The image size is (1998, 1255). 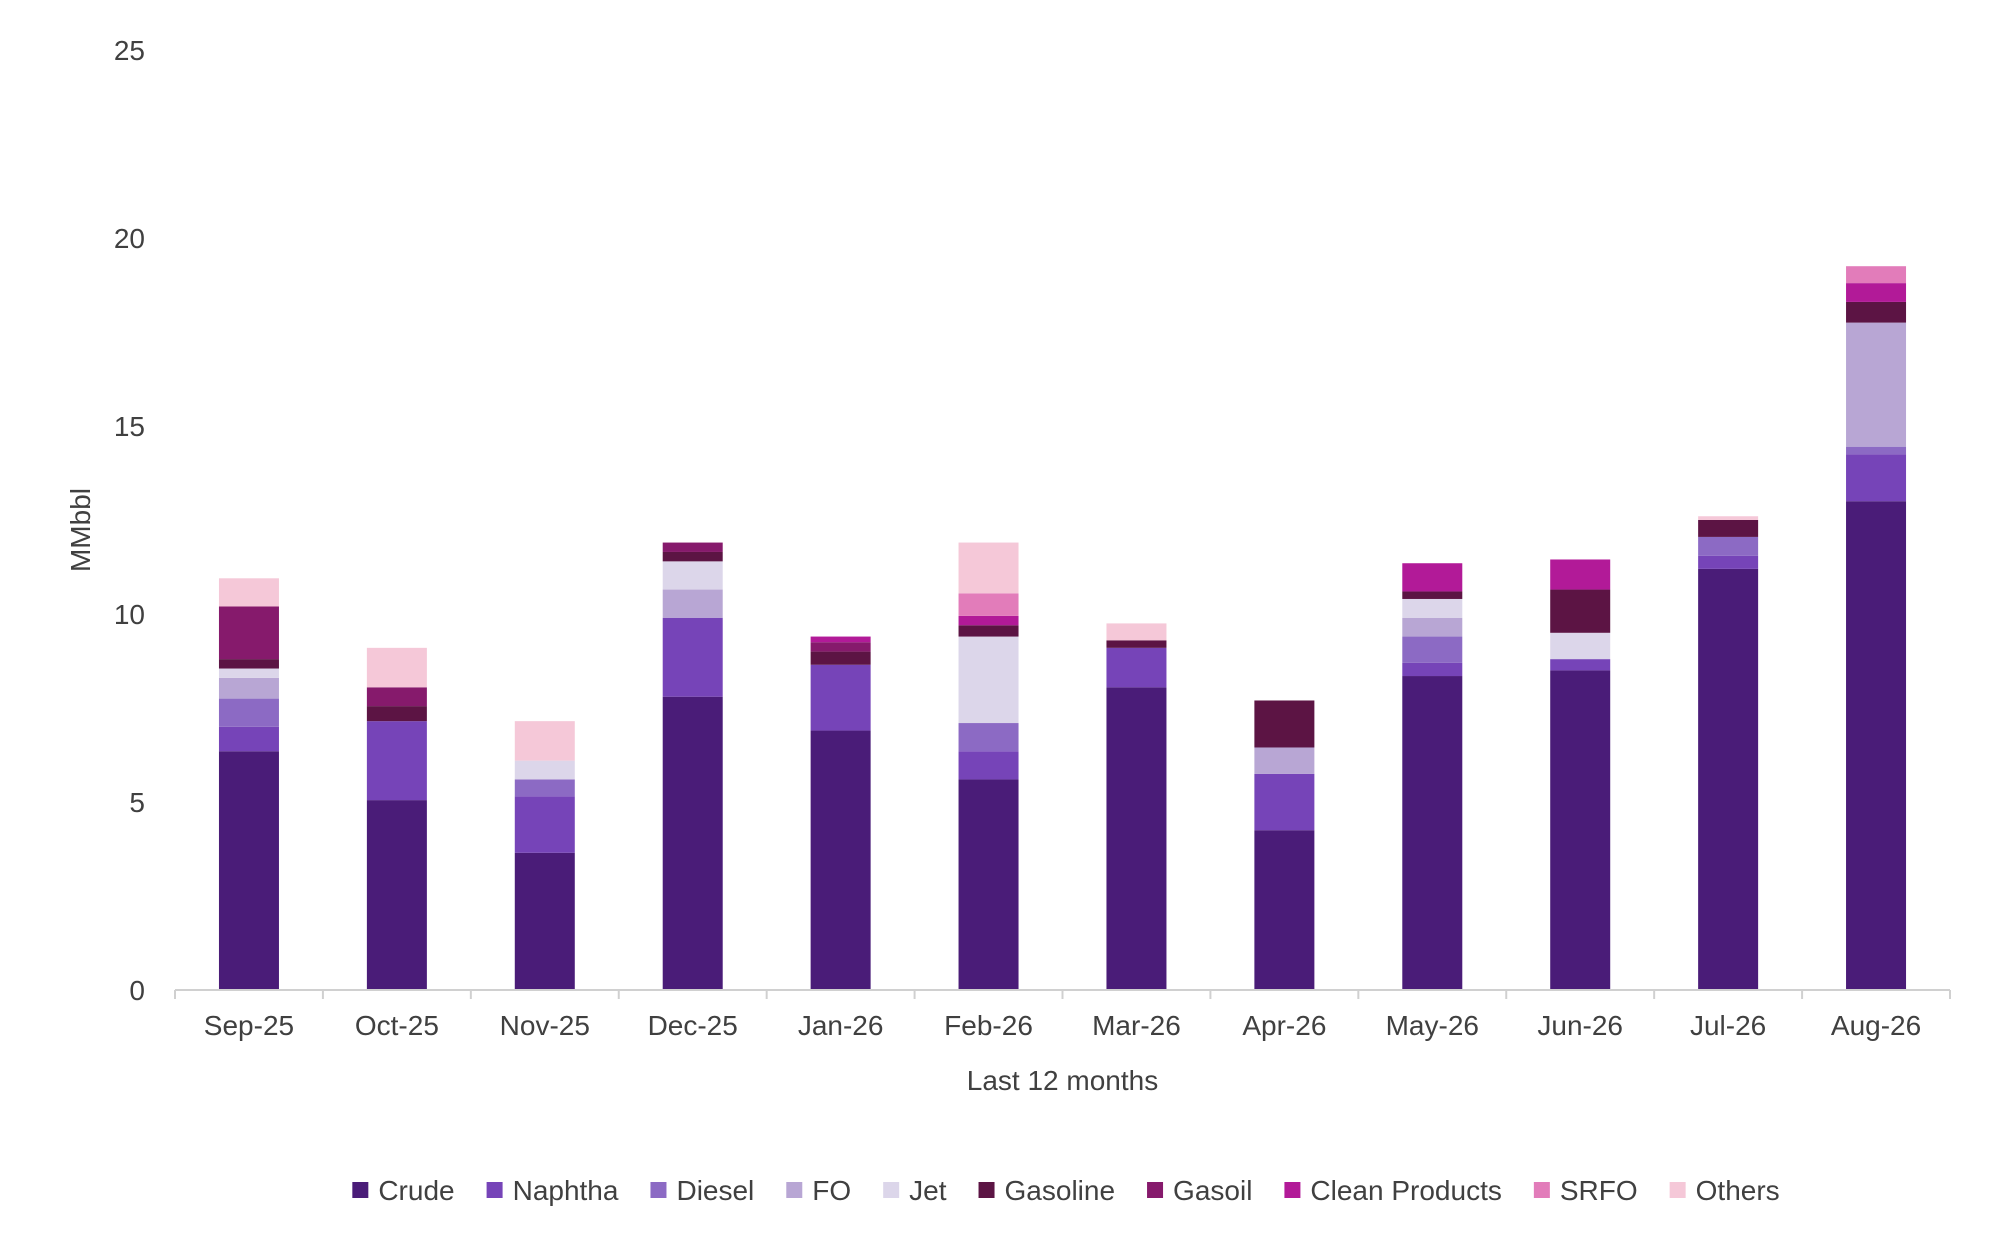 What do you see at coordinates (1284, 1025) in the screenshot?
I see `x-tick-label-7: Apr-26` at bounding box center [1284, 1025].